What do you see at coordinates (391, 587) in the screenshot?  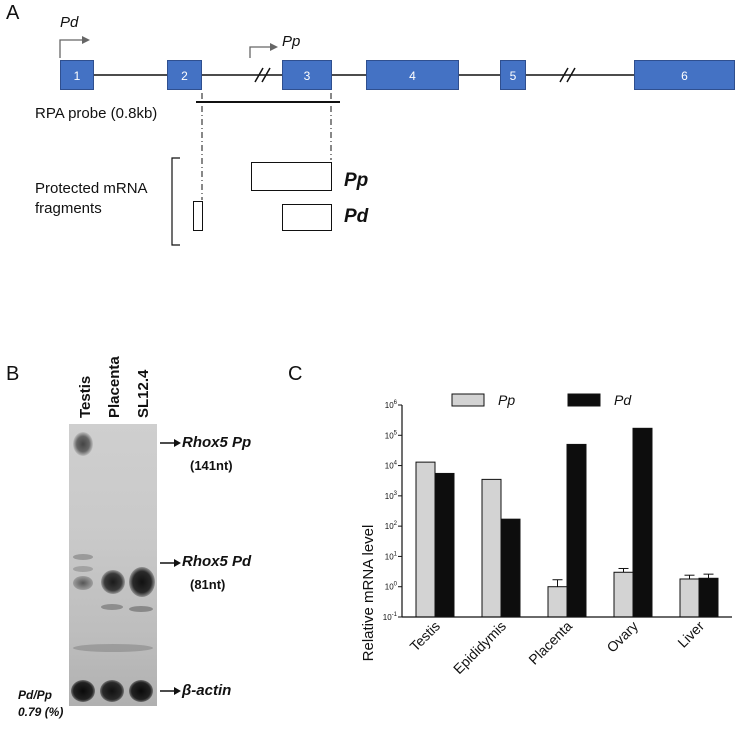 I see `y-tick-label: 10⁰` at bounding box center [391, 587].